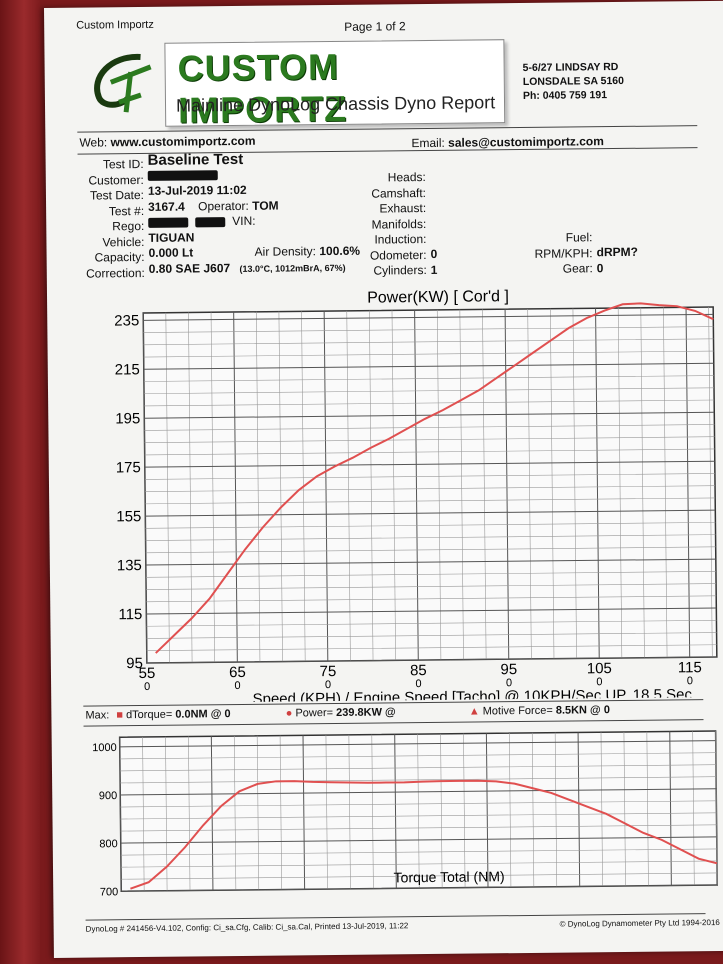 This screenshot has width=723, height=964. Describe the element at coordinates (119, 257) in the screenshot. I see `capacity-label: Capacity:` at that location.